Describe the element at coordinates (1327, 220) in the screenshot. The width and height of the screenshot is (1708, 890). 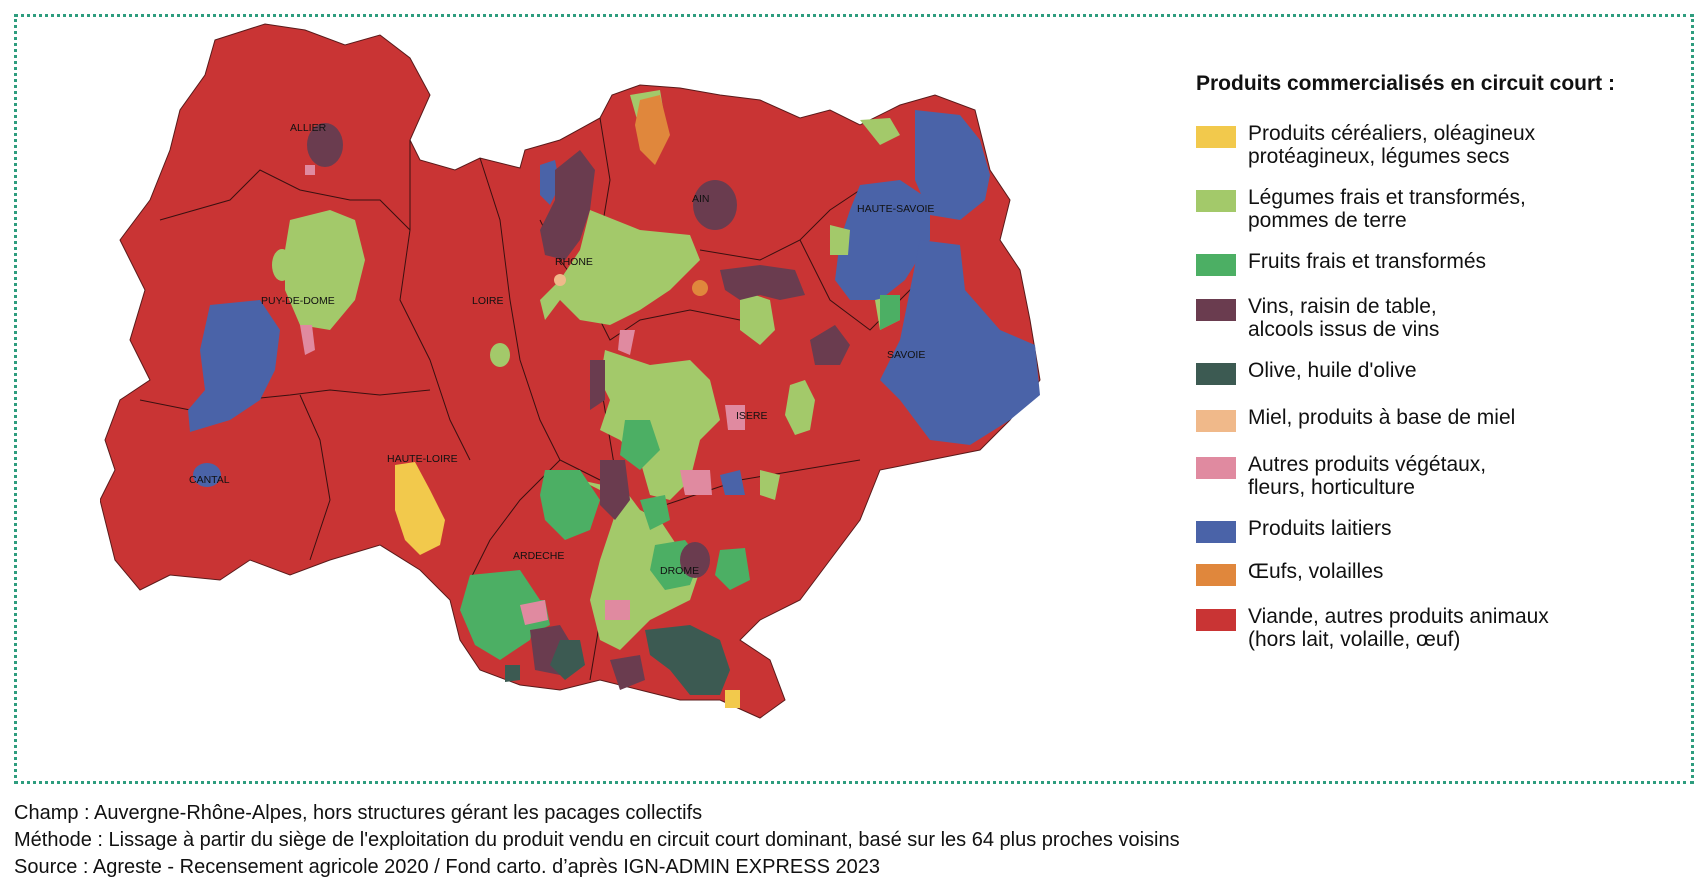
I see `legend-label-line2: pommes de terre` at that location.